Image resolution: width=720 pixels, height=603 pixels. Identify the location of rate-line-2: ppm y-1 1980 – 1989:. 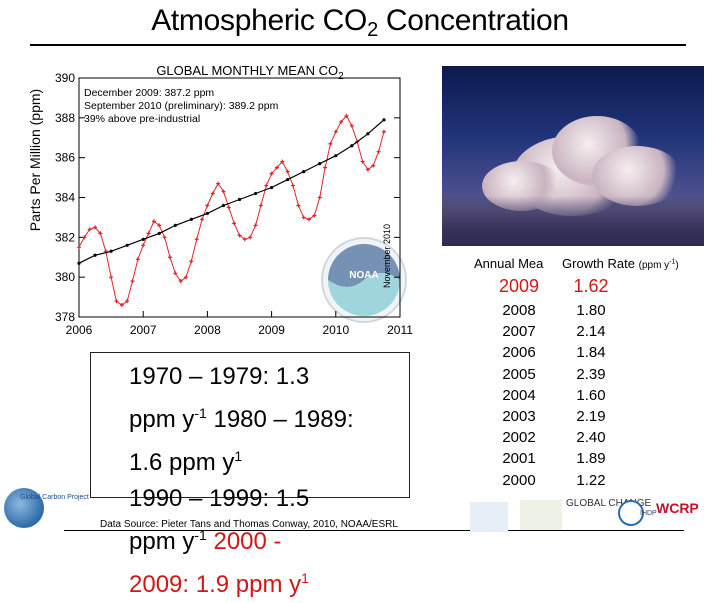
(264, 416).